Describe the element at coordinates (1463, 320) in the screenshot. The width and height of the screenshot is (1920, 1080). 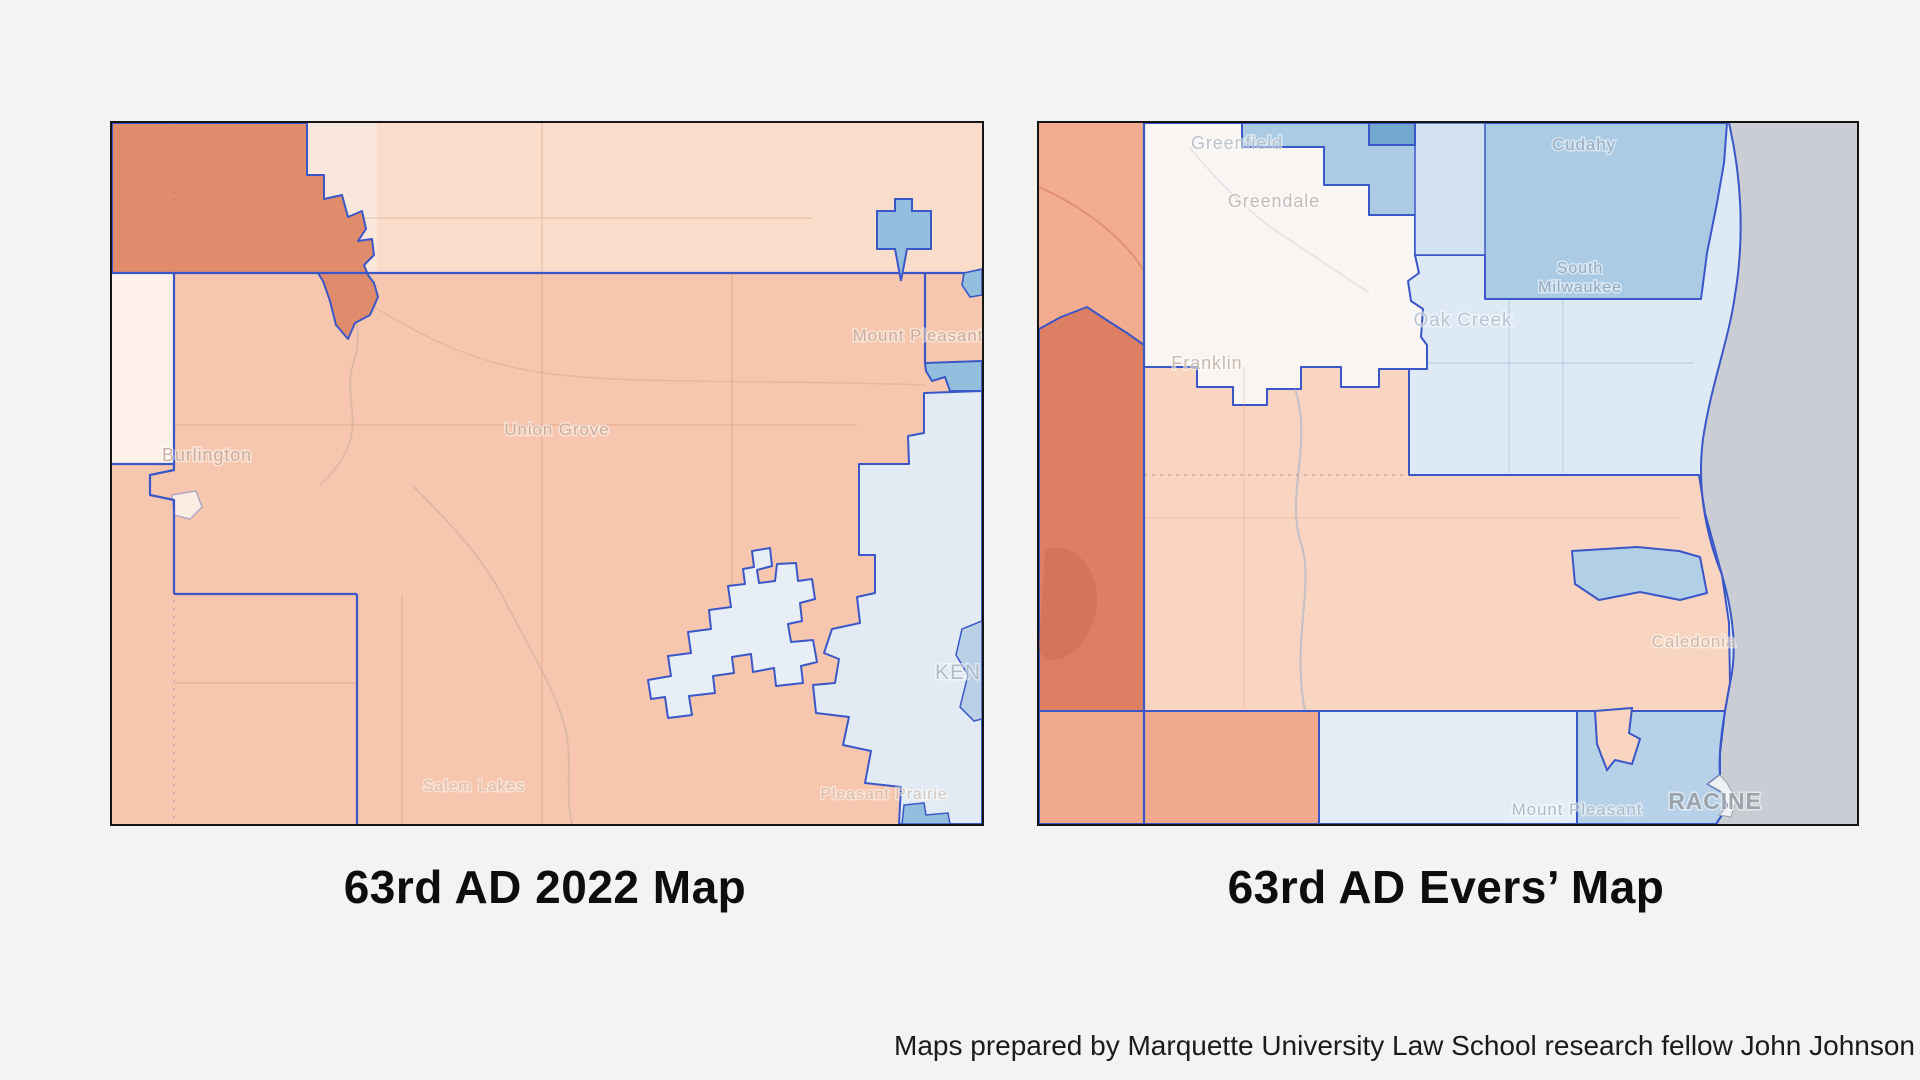
I see `map-label-oak-creek: Oak Creek` at that location.